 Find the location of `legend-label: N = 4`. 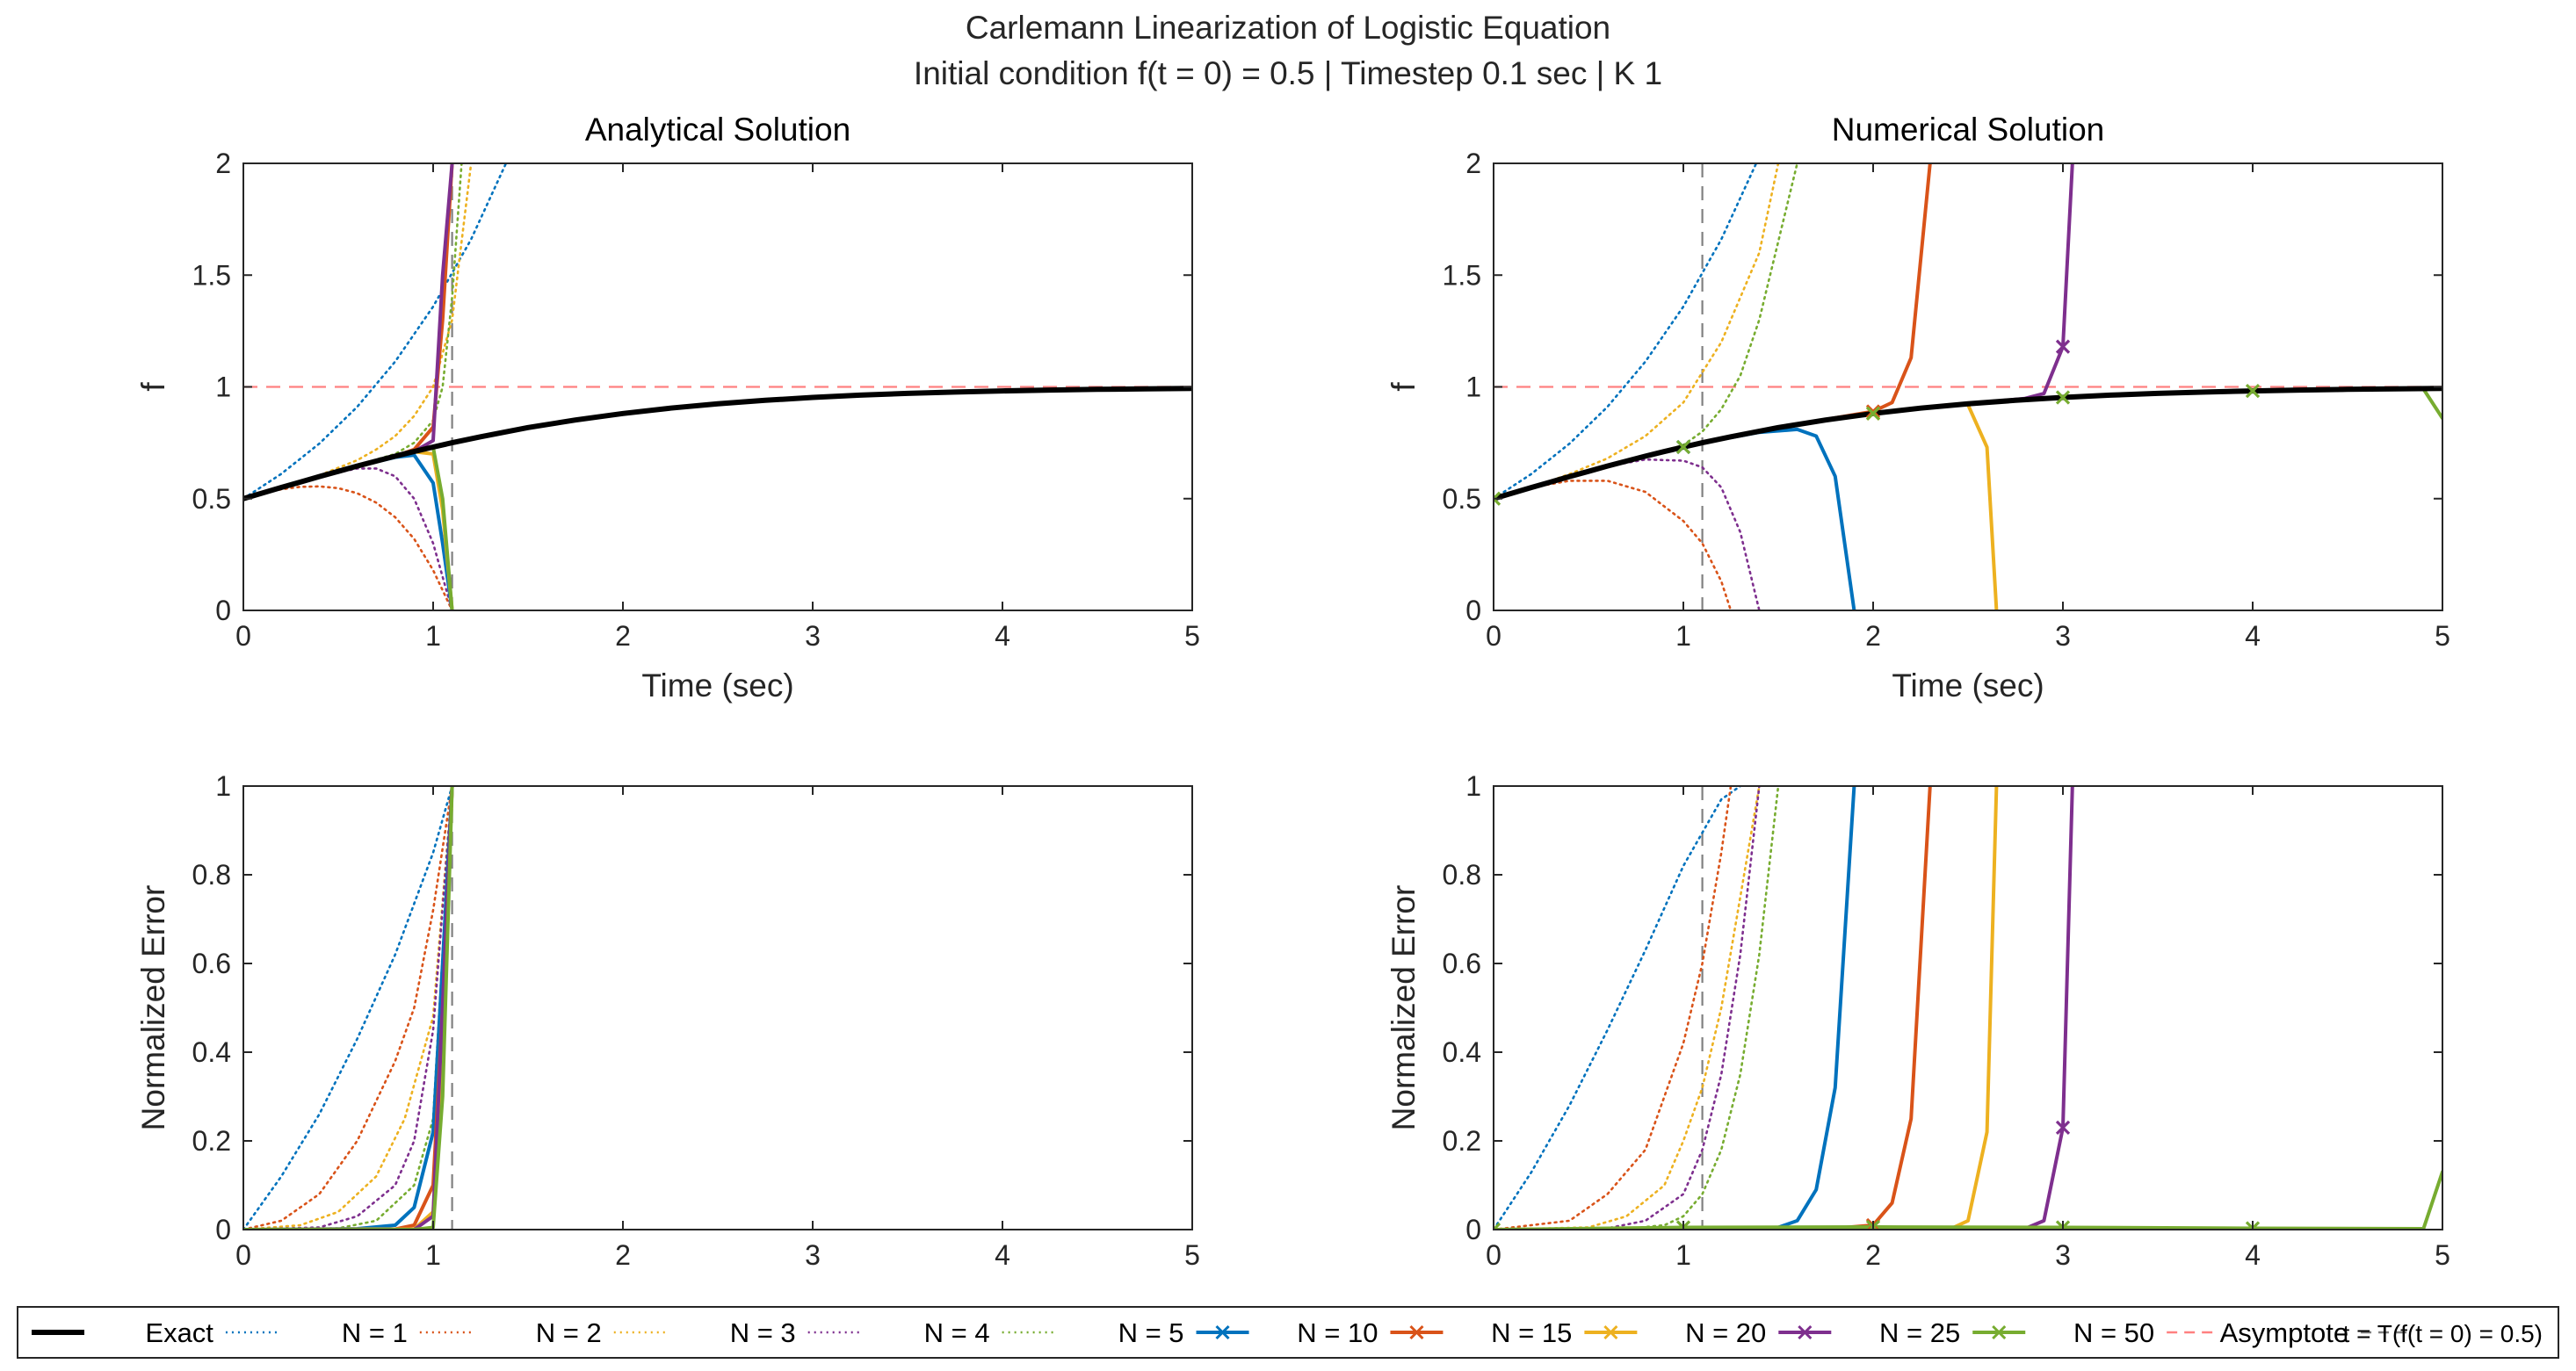

legend-label: N = 4 is located at coordinates (957, 1332).